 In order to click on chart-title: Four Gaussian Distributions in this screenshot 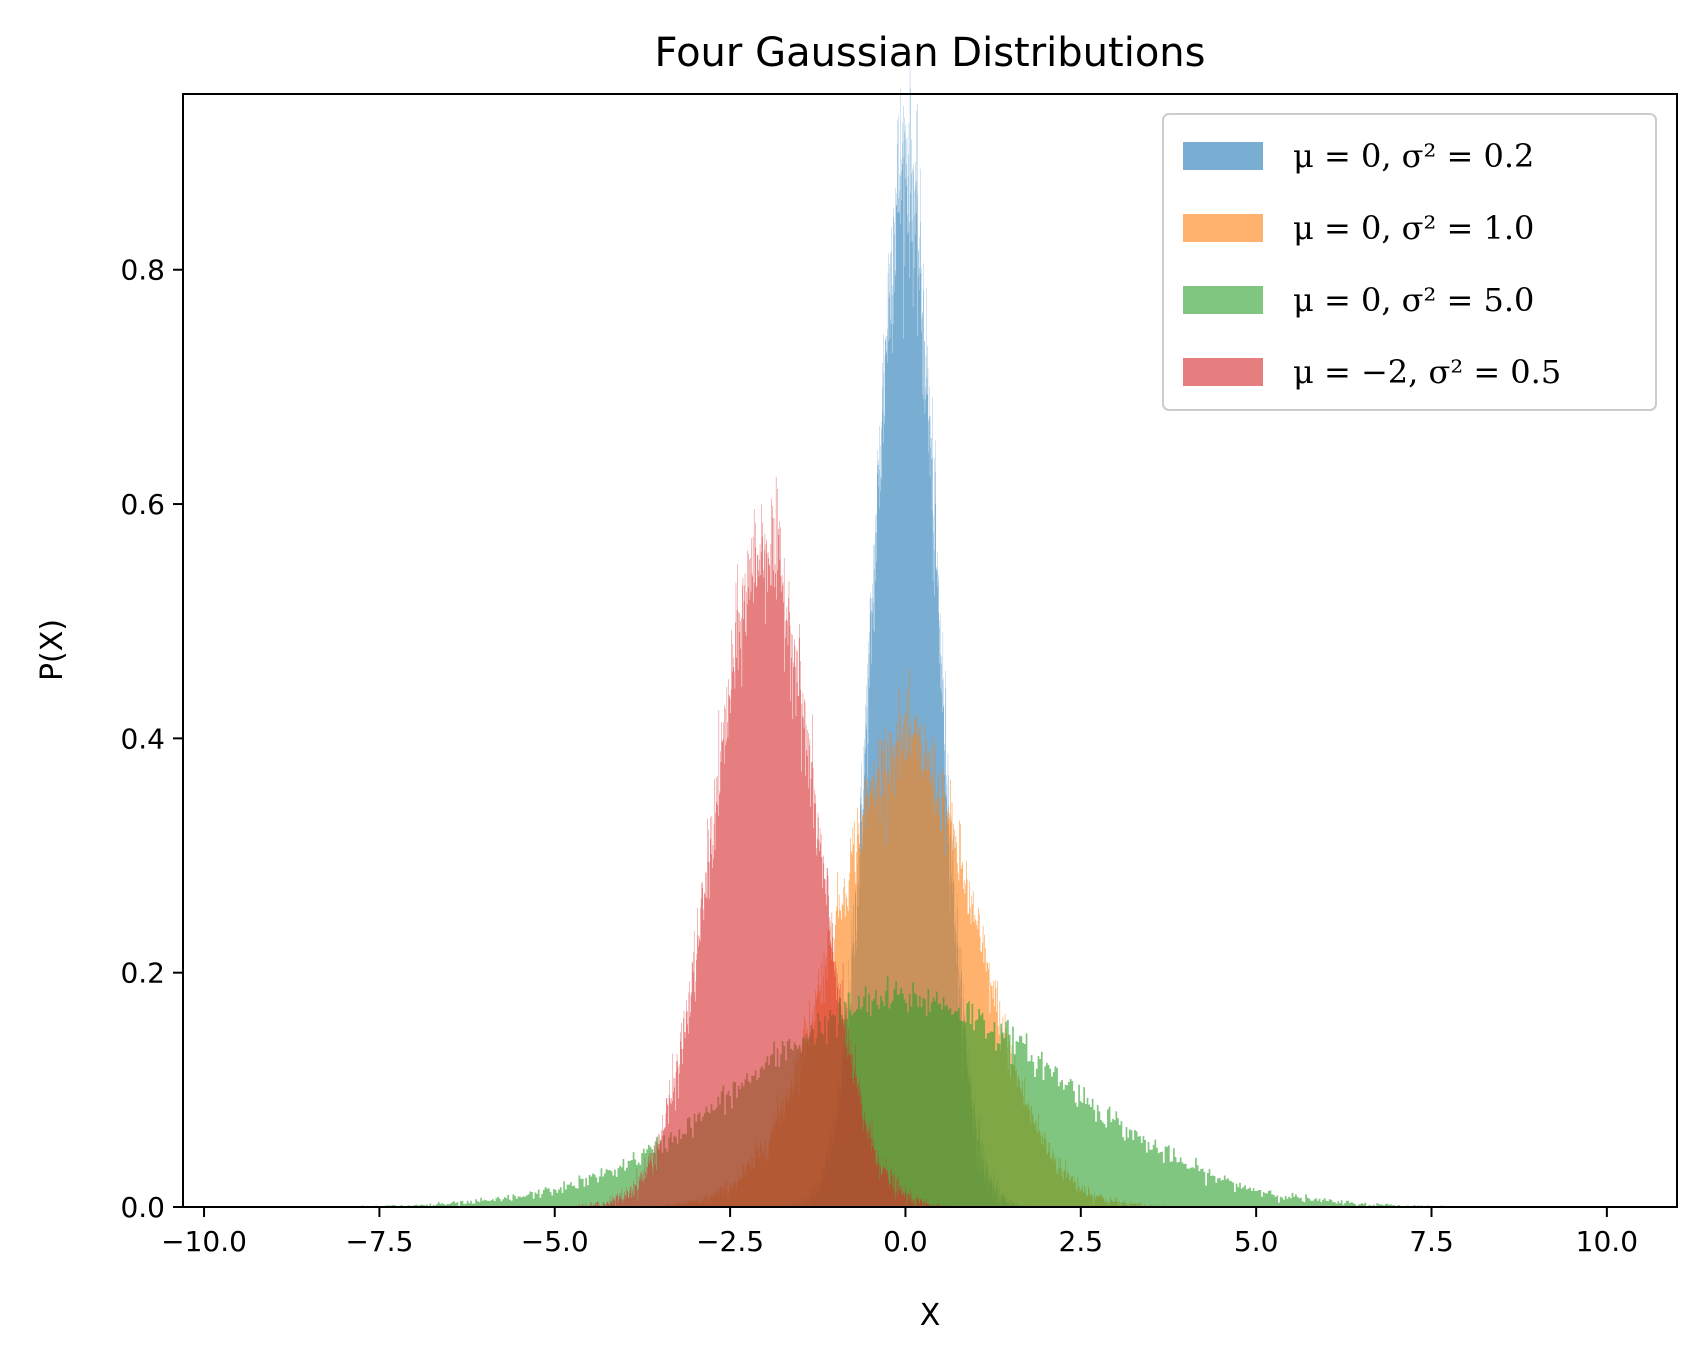, I will do `click(930, 53)`.